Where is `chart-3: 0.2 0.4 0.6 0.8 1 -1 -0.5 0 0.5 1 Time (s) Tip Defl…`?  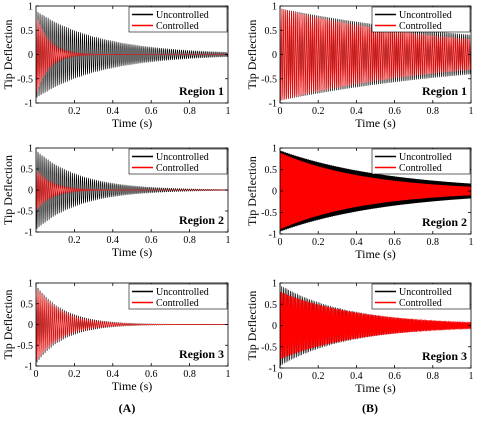
chart-3: 0.2 0.4 0.6 0.8 1 -1 -0.5 0 0.5 1 Time (s) Tip Defl… is located at coordinates (116, 202).